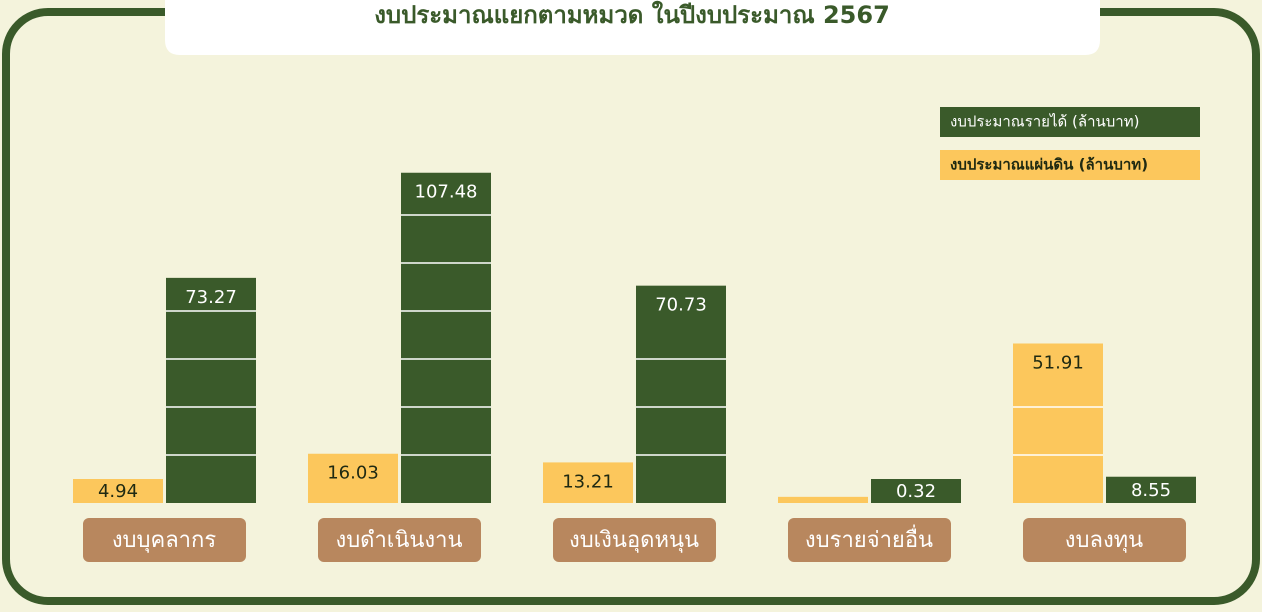 This screenshot has width=1262, height=612. Describe the element at coordinates (211, 297) in the screenshot. I see `data-label: 73.27` at that location.